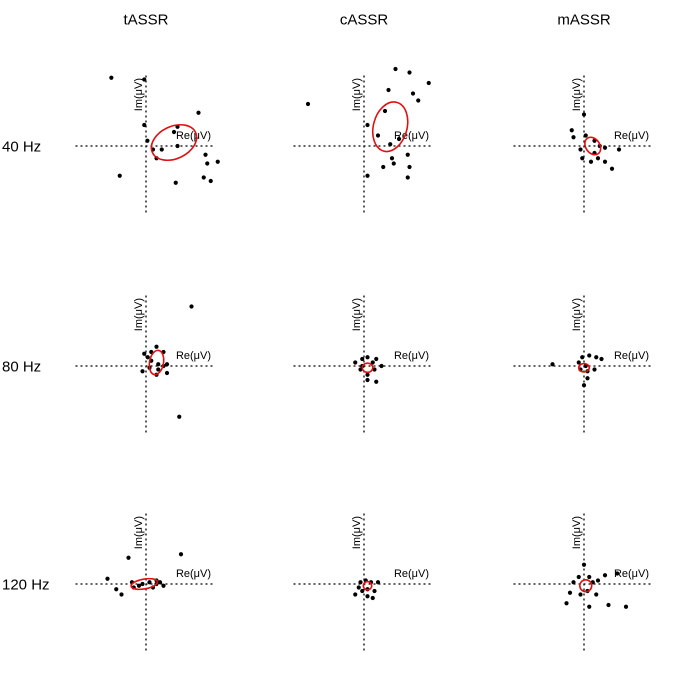 The height and width of the screenshot is (686, 686). Describe the element at coordinates (146, 366) in the screenshot. I see `panel-tassr-80hz: Re(μV) Im(μV)` at that location.